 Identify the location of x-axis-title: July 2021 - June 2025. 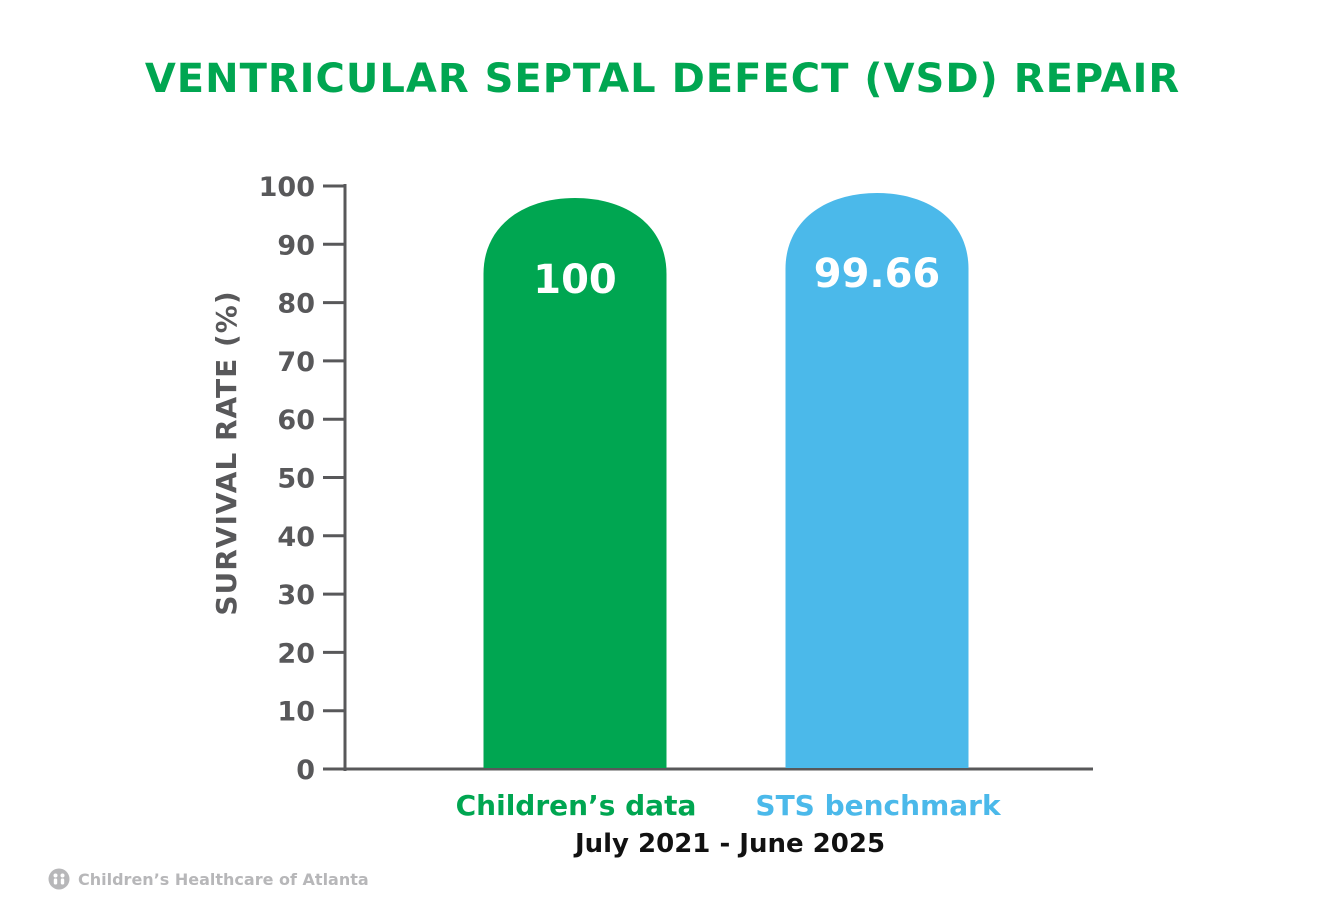
(730, 844).